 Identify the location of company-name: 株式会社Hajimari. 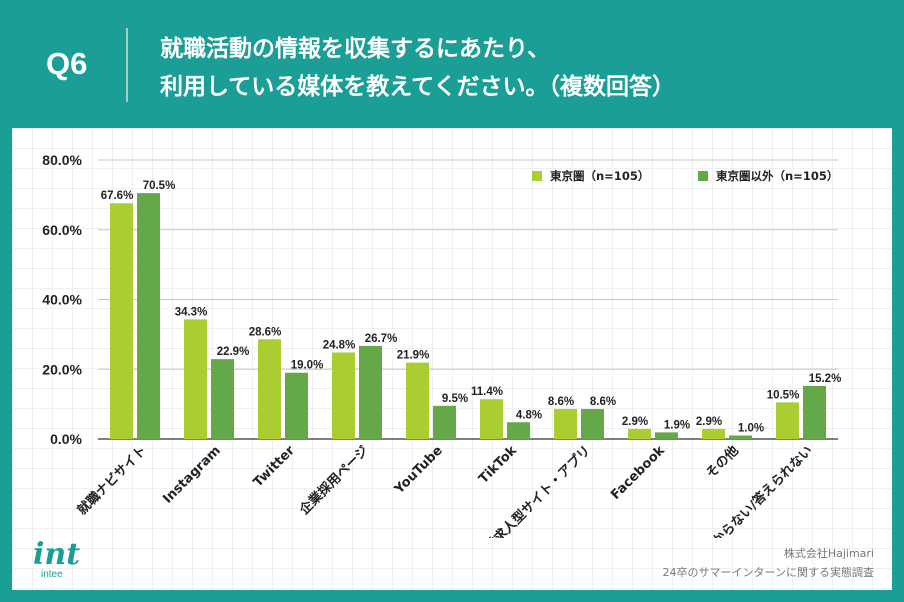
(828, 553).